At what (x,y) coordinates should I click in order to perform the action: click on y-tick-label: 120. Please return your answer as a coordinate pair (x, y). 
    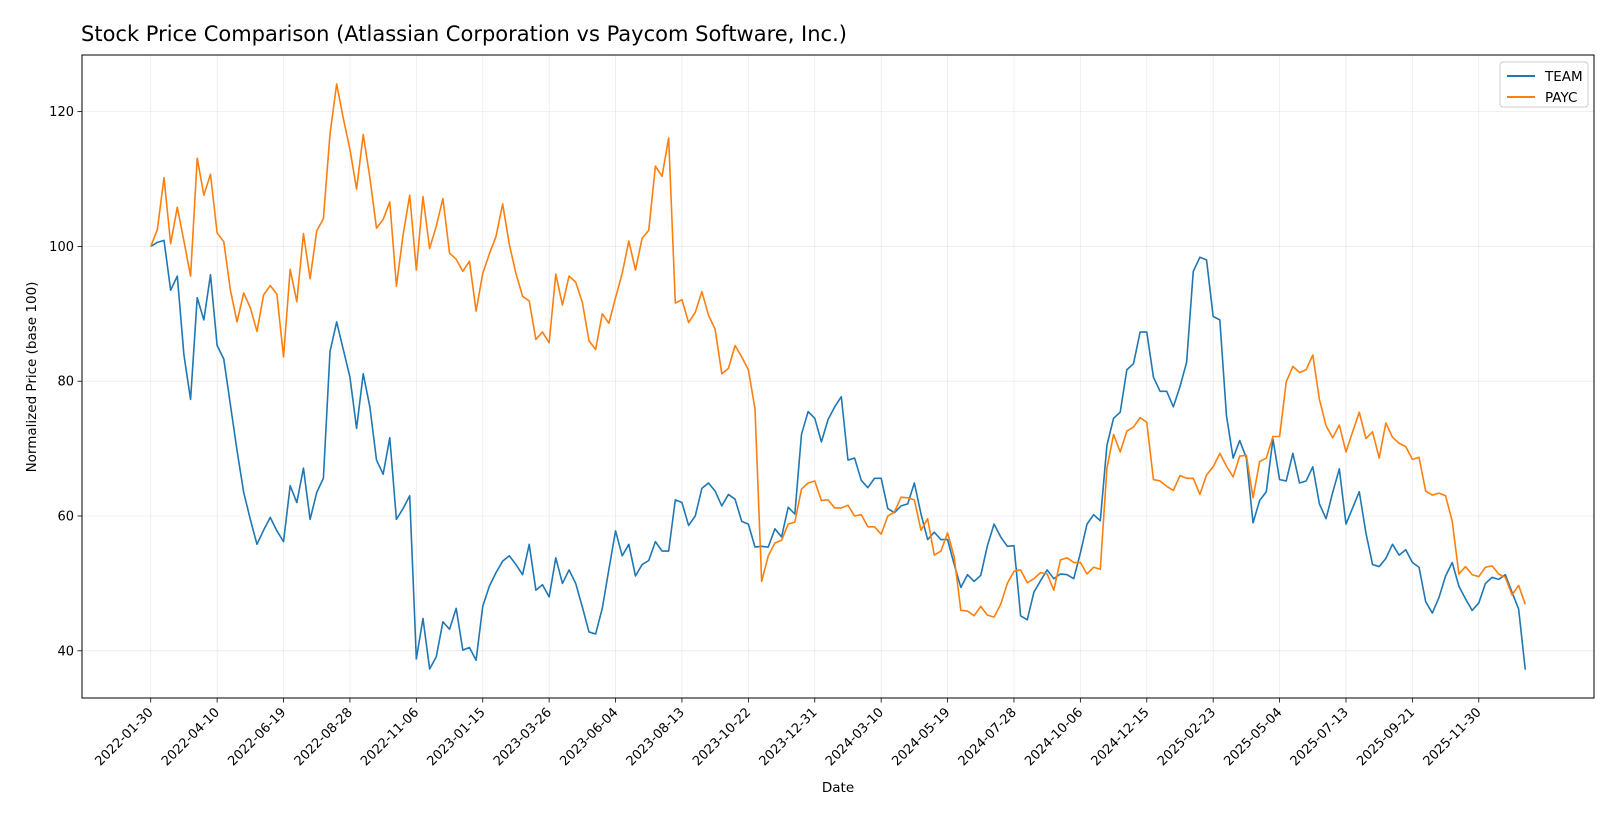
    Looking at the image, I should click on (61, 112).